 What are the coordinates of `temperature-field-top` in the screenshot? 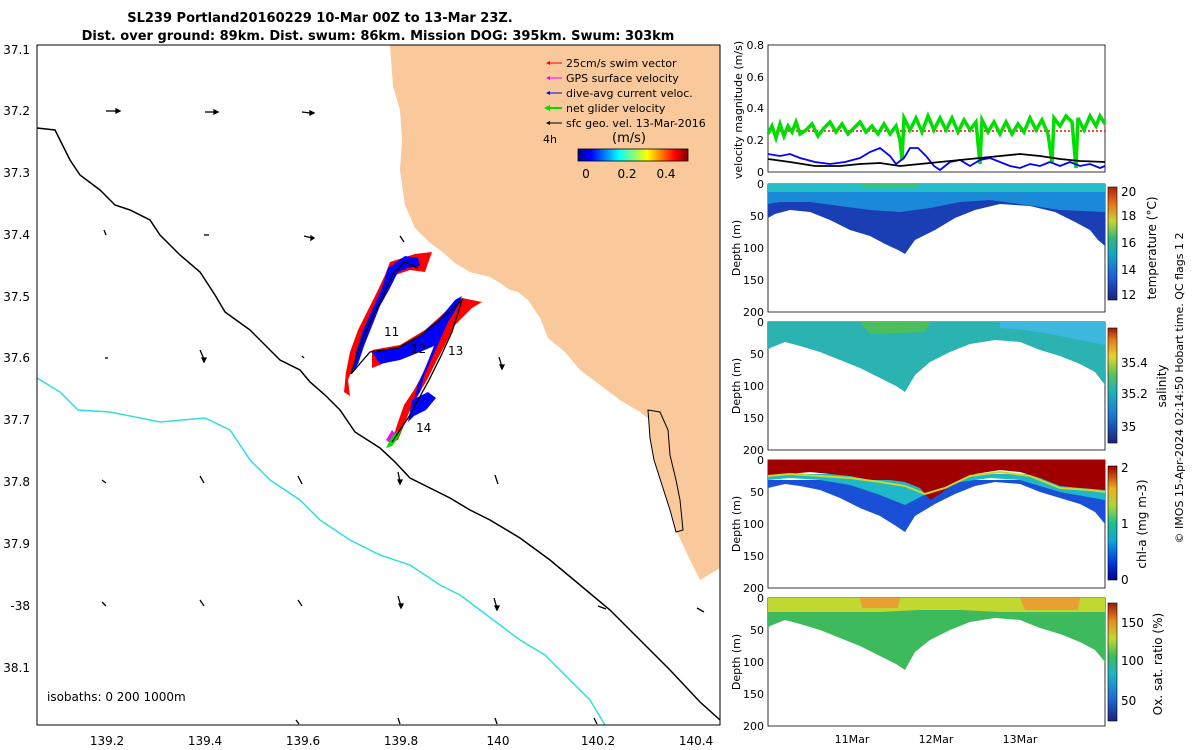 It's located at (890, 186).